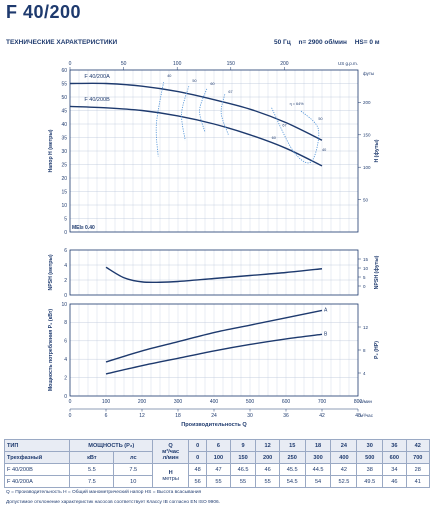 This screenshot has height=518, width=433. Describe the element at coordinates (65, 342) in the screenshot. I see `y-tick-label: 6` at that location.